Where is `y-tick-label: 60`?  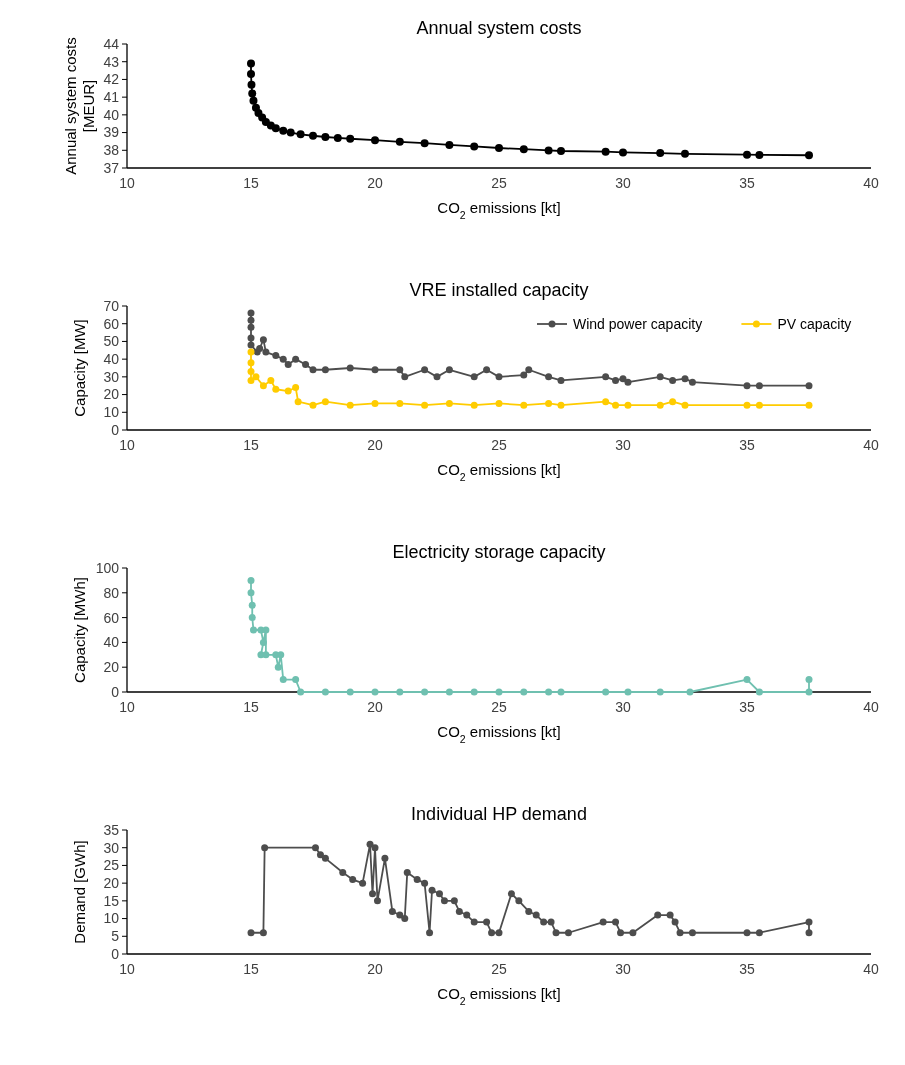 y-tick-label: 60 is located at coordinates (111, 617).